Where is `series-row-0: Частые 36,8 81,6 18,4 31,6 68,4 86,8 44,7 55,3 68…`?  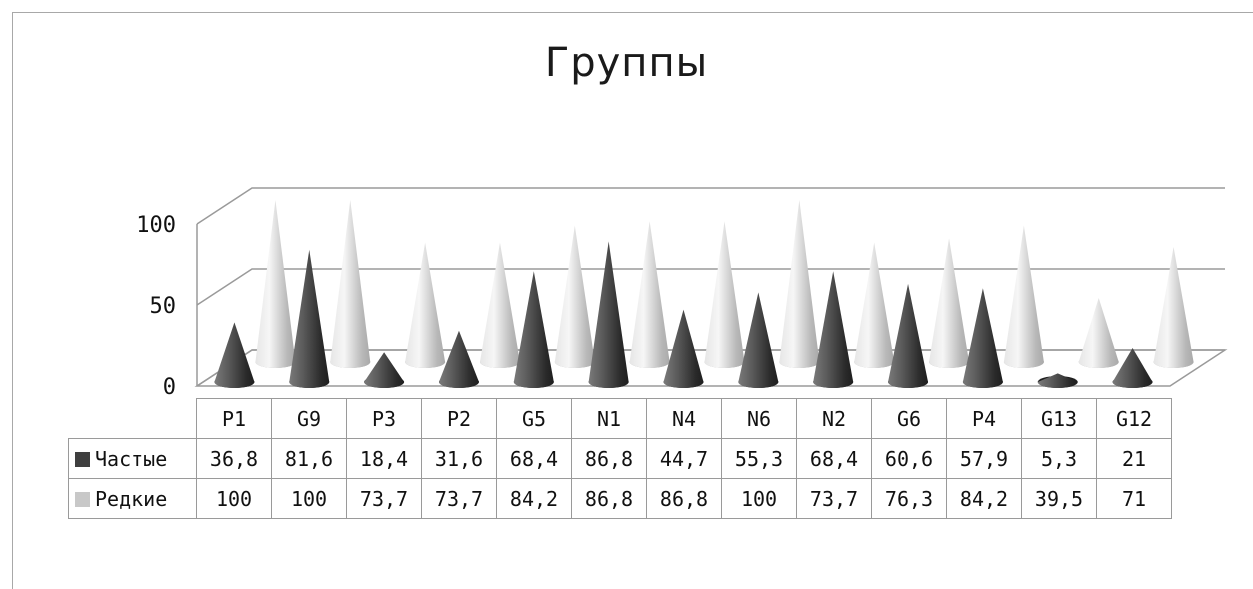
series-row-0: Частые 36,8 81,6 18,4 31,6 68,4 86,8 44,7 55,3 68… is located at coordinates (620, 458).